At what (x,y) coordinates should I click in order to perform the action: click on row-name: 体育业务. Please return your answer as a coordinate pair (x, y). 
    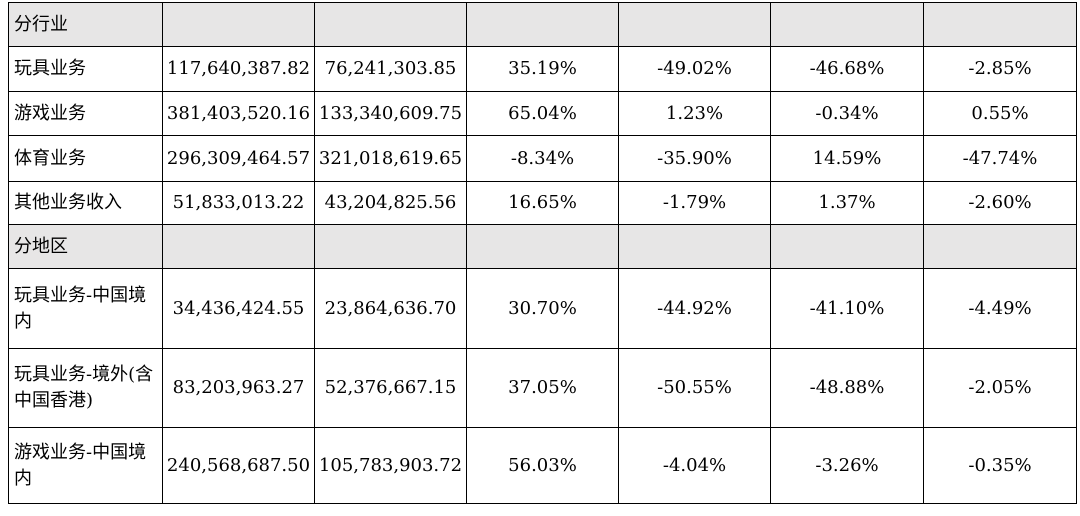
    Looking at the image, I should click on (85, 158).